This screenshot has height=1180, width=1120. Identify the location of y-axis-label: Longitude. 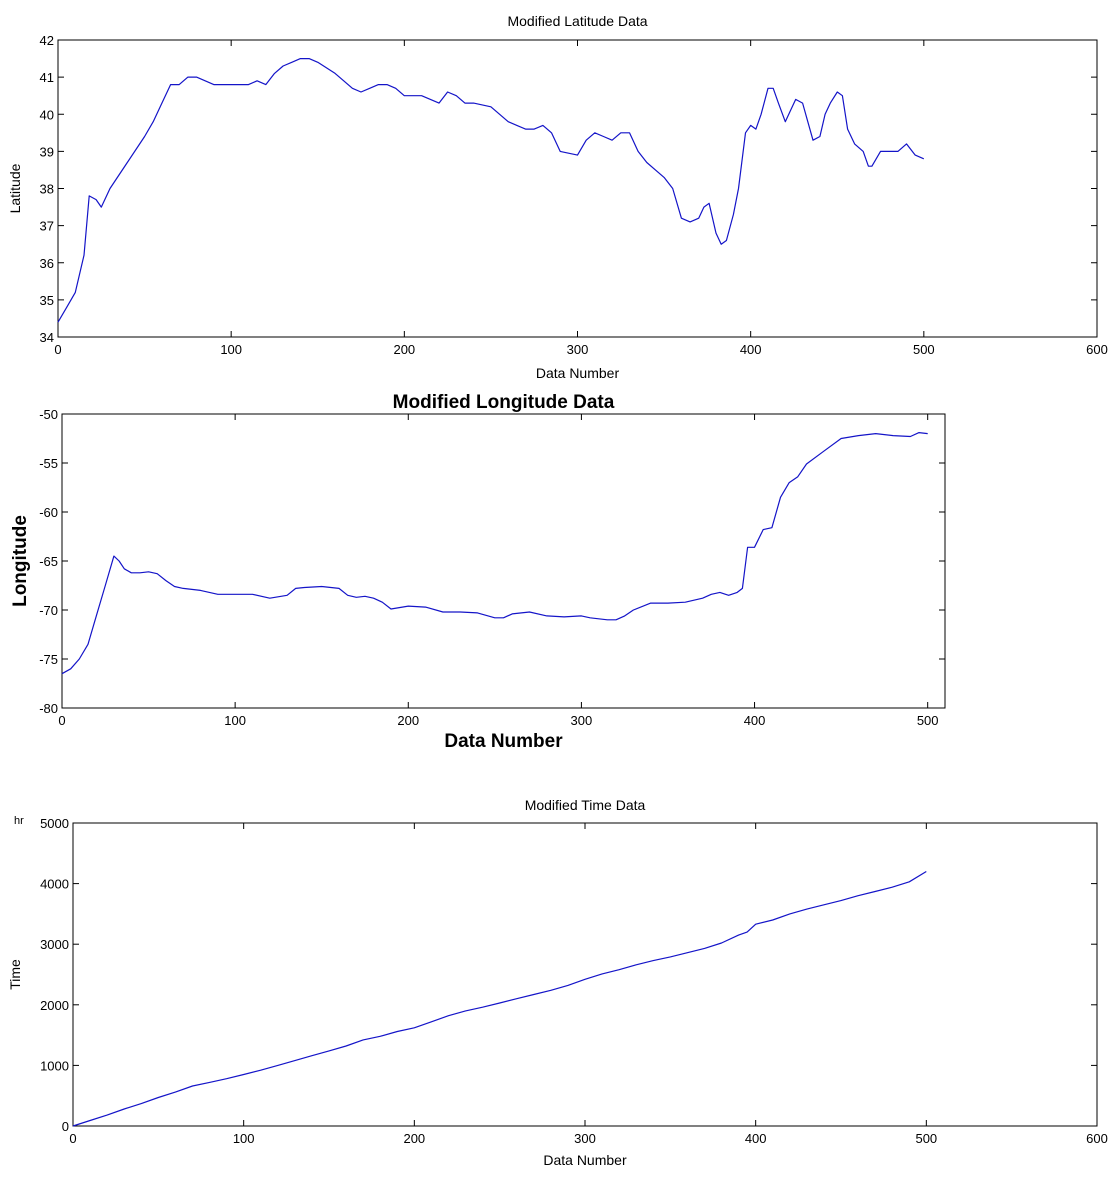
(20, 561).